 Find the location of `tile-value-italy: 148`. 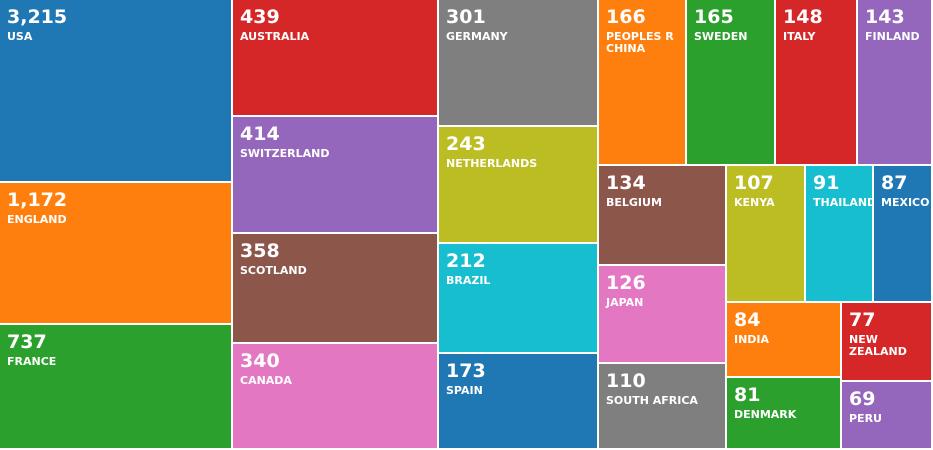

tile-value-italy: 148 is located at coordinates (803, 17).